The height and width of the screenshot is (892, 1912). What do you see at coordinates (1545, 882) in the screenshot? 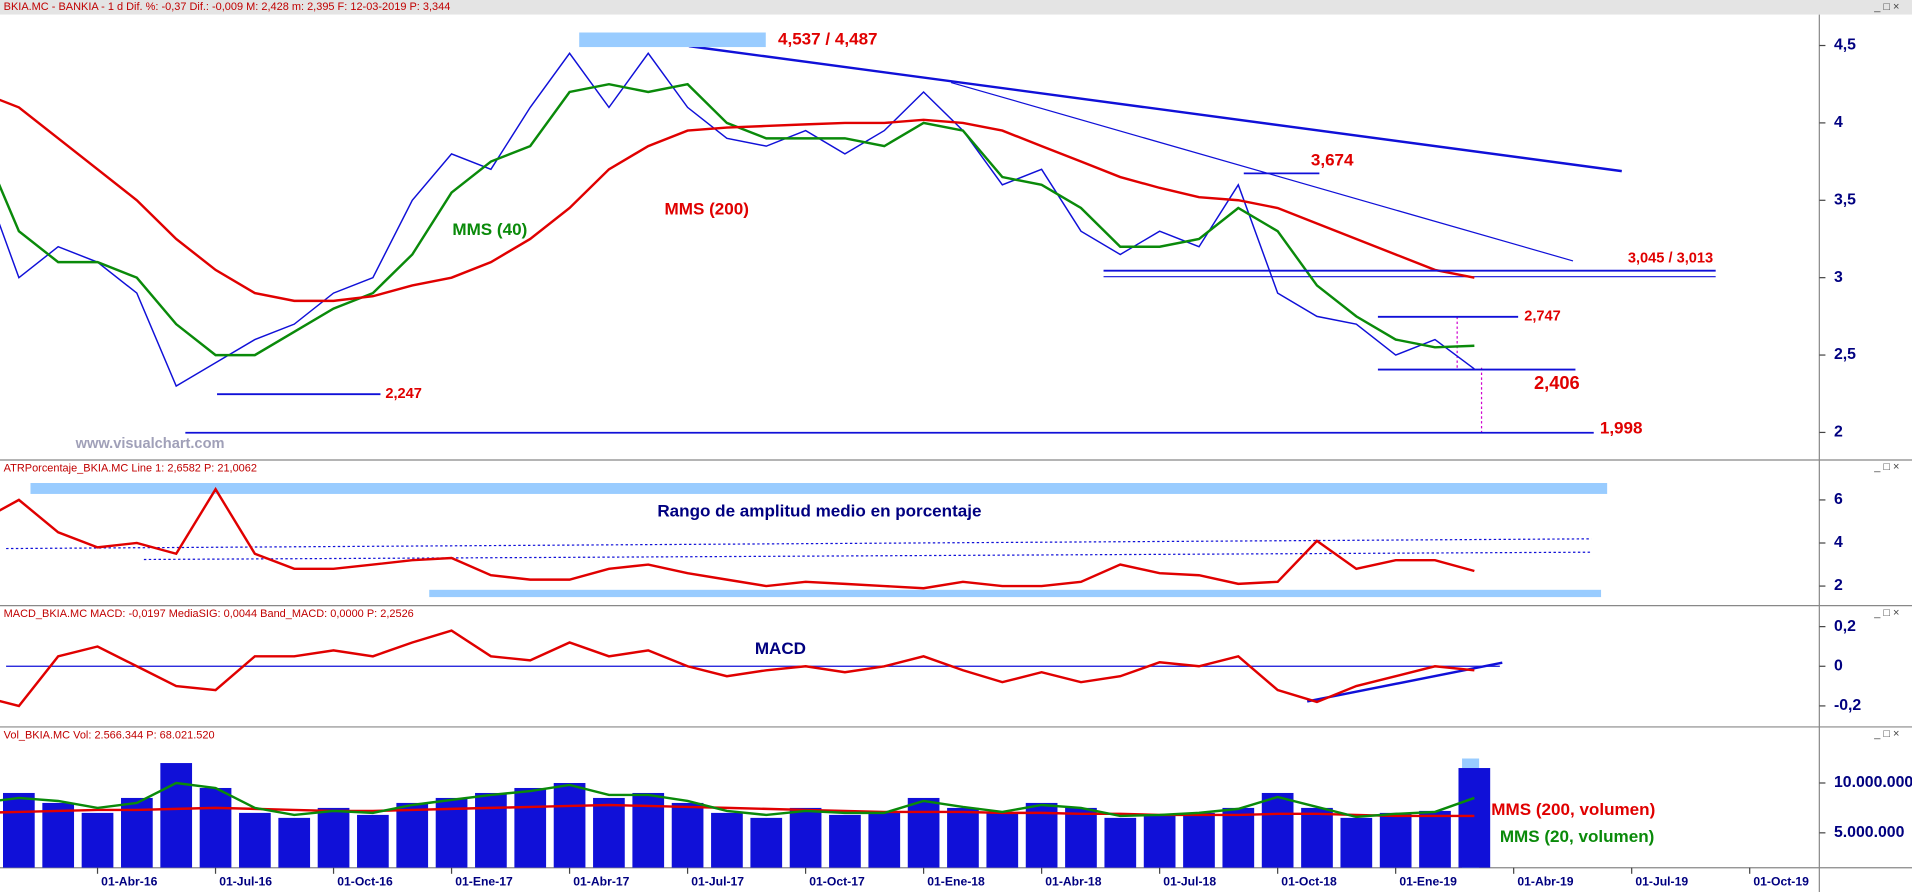
I see `x-tick-label: 01-Abr-19` at bounding box center [1545, 882].